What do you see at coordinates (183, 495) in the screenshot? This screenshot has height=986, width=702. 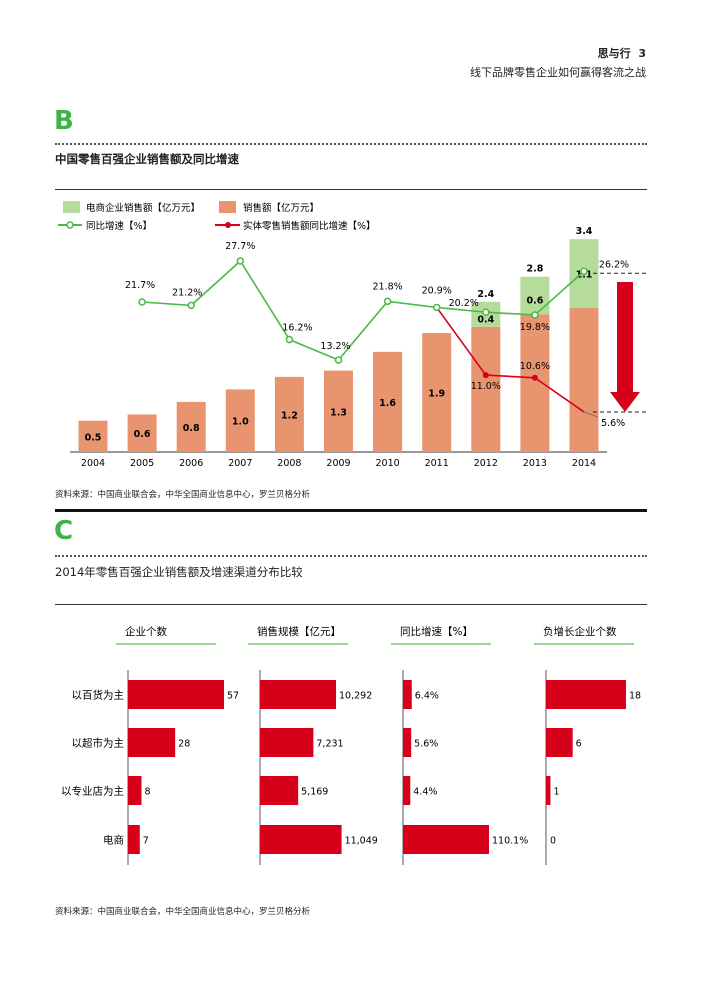 I see `section-b-source: 资料来源：中国商业联合会，中华全国商业信息中心，罗兰贝格分析` at bounding box center [183, 495].